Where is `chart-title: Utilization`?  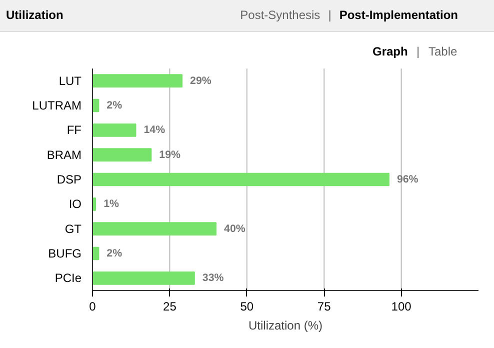
chart-title: Utilization is located at coordinates (35, 15).